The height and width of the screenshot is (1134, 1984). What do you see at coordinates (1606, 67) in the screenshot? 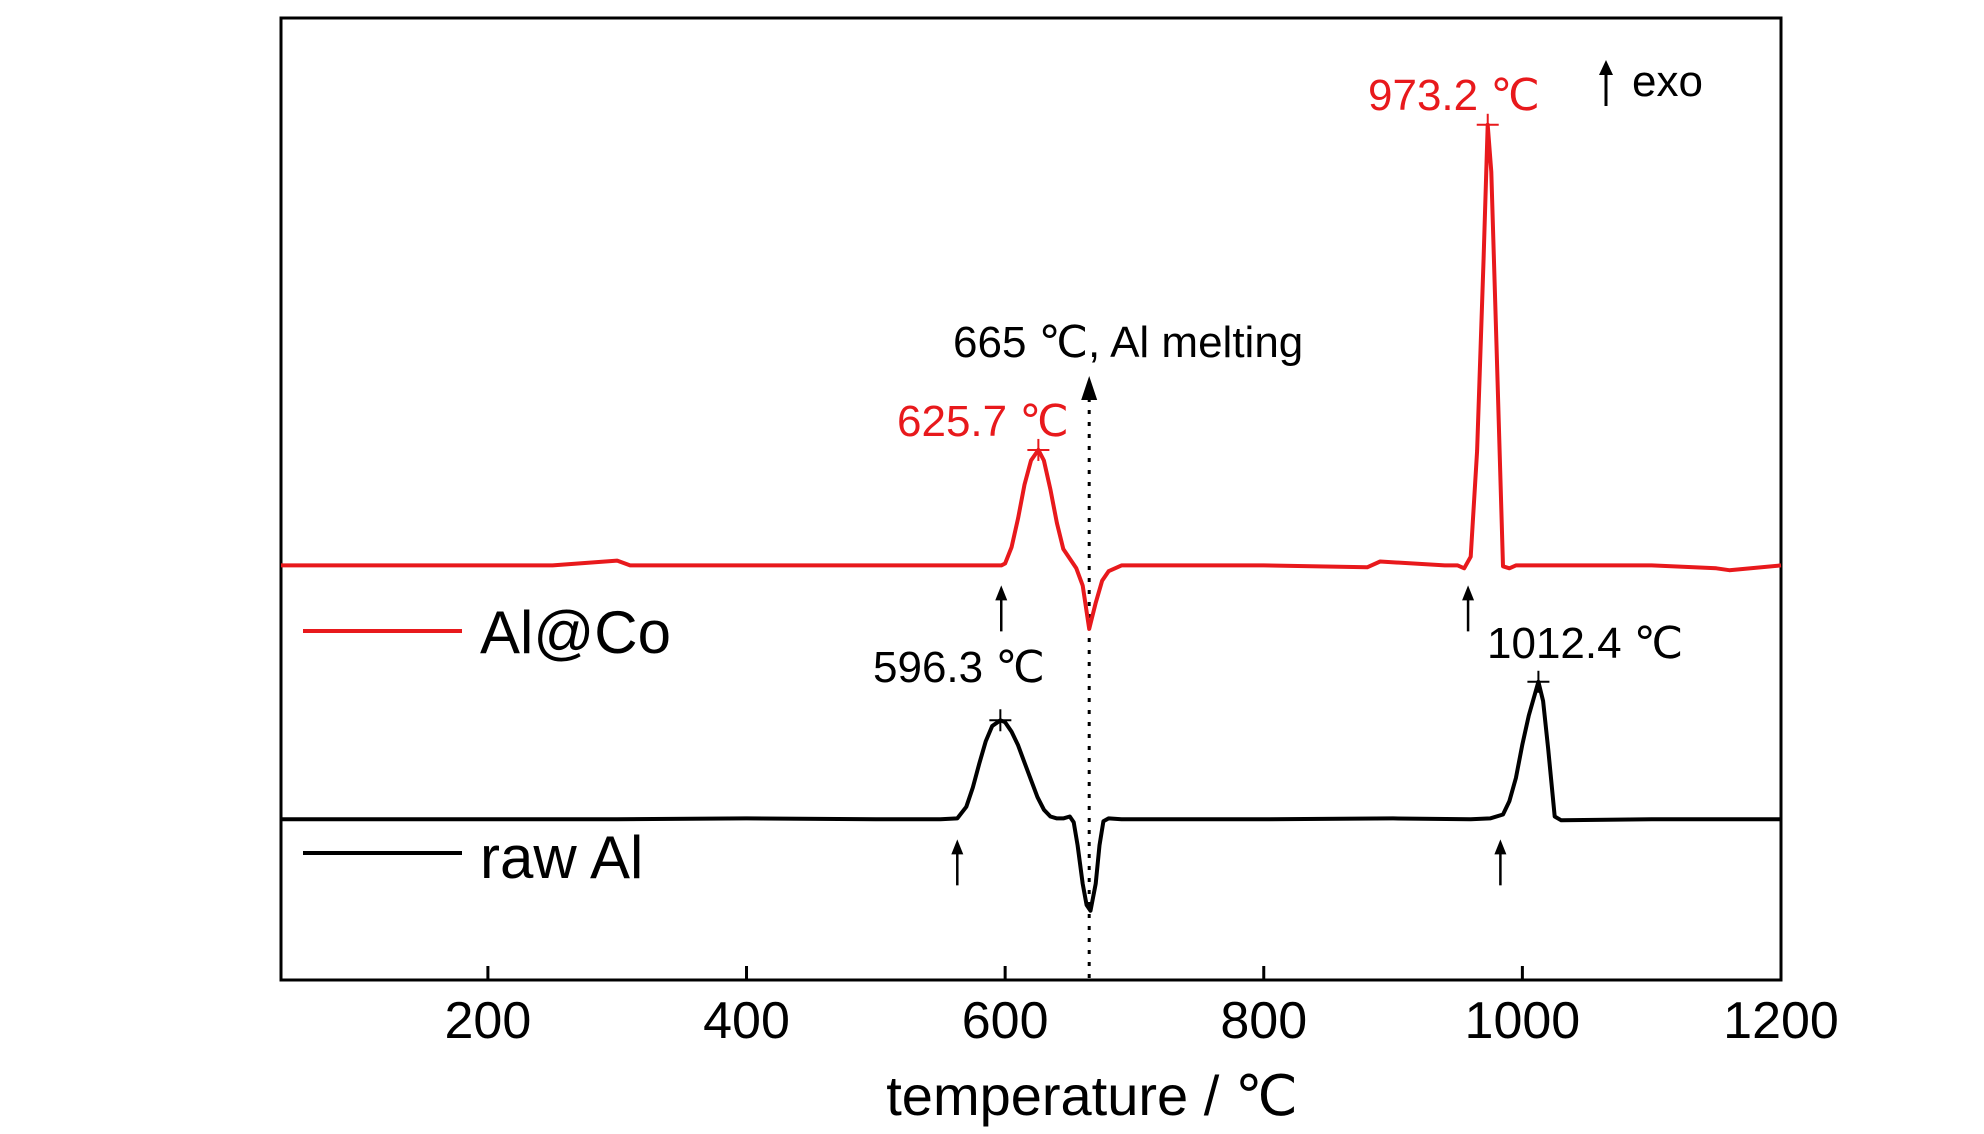
I see `exo-arrowhead` at bounding box center [1606, 67].